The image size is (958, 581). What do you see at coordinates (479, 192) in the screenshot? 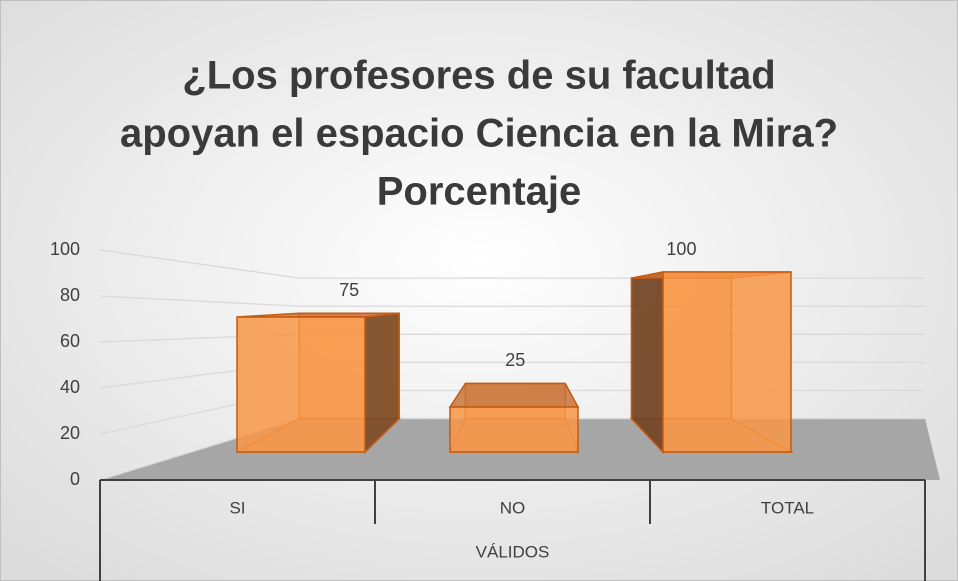
I see `chart-title: Porcentaje` at bounding box center [479, 192].